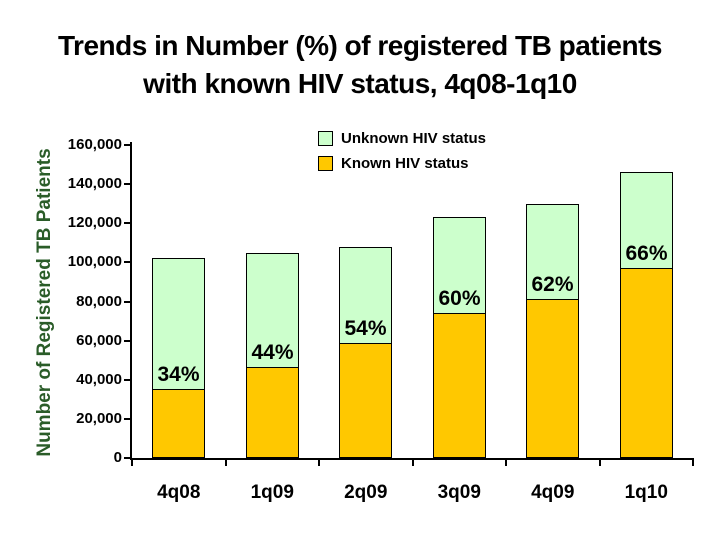  I want to click on legend-swatch-known, so click(325, 163).